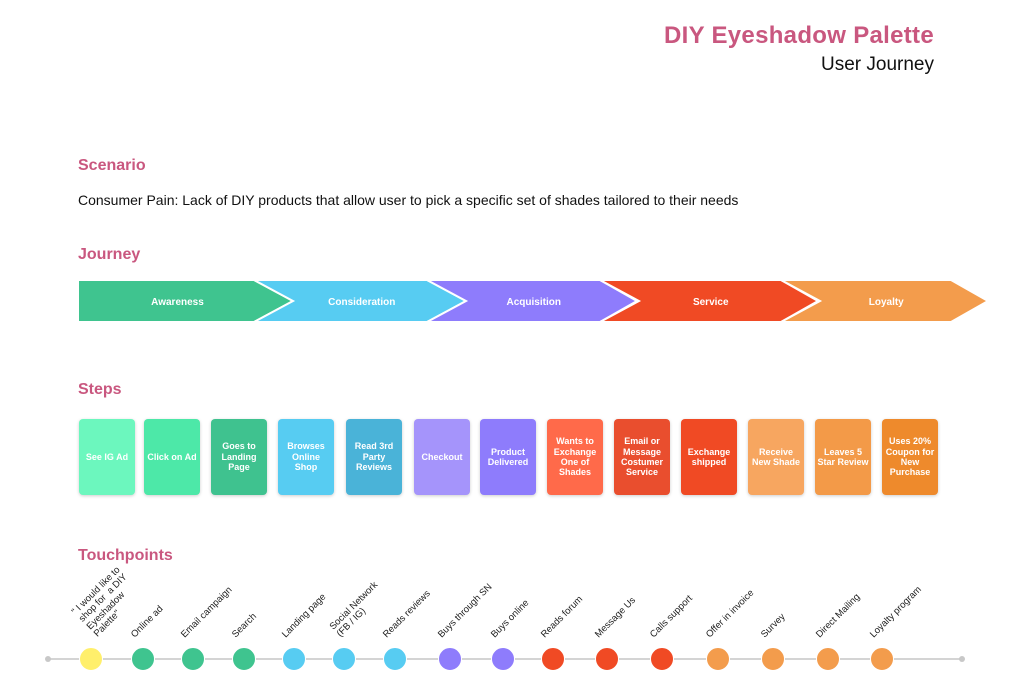 The width and height of the screenshot is (1024, 693). What do you see at coordinates (510, 618) in the screenshot?
I see `touchpoint-label: Buys online` at bounding box center [510, 618].